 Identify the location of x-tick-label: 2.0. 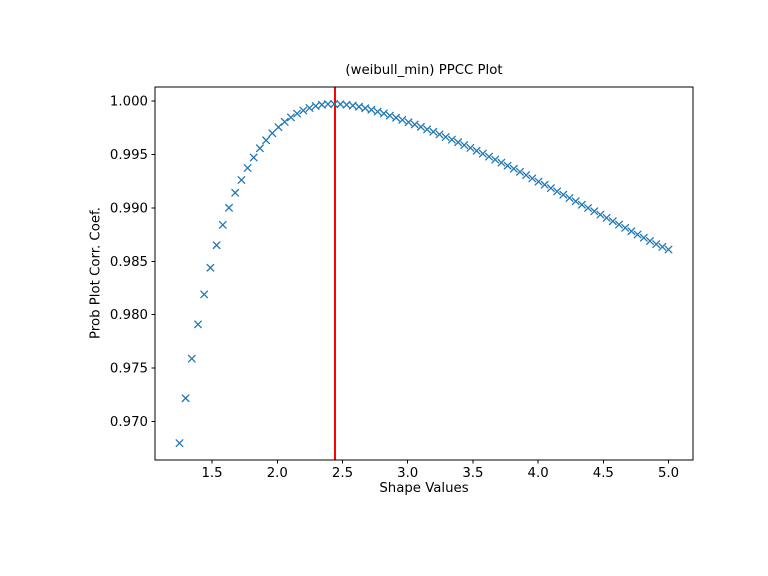
(277, 473).